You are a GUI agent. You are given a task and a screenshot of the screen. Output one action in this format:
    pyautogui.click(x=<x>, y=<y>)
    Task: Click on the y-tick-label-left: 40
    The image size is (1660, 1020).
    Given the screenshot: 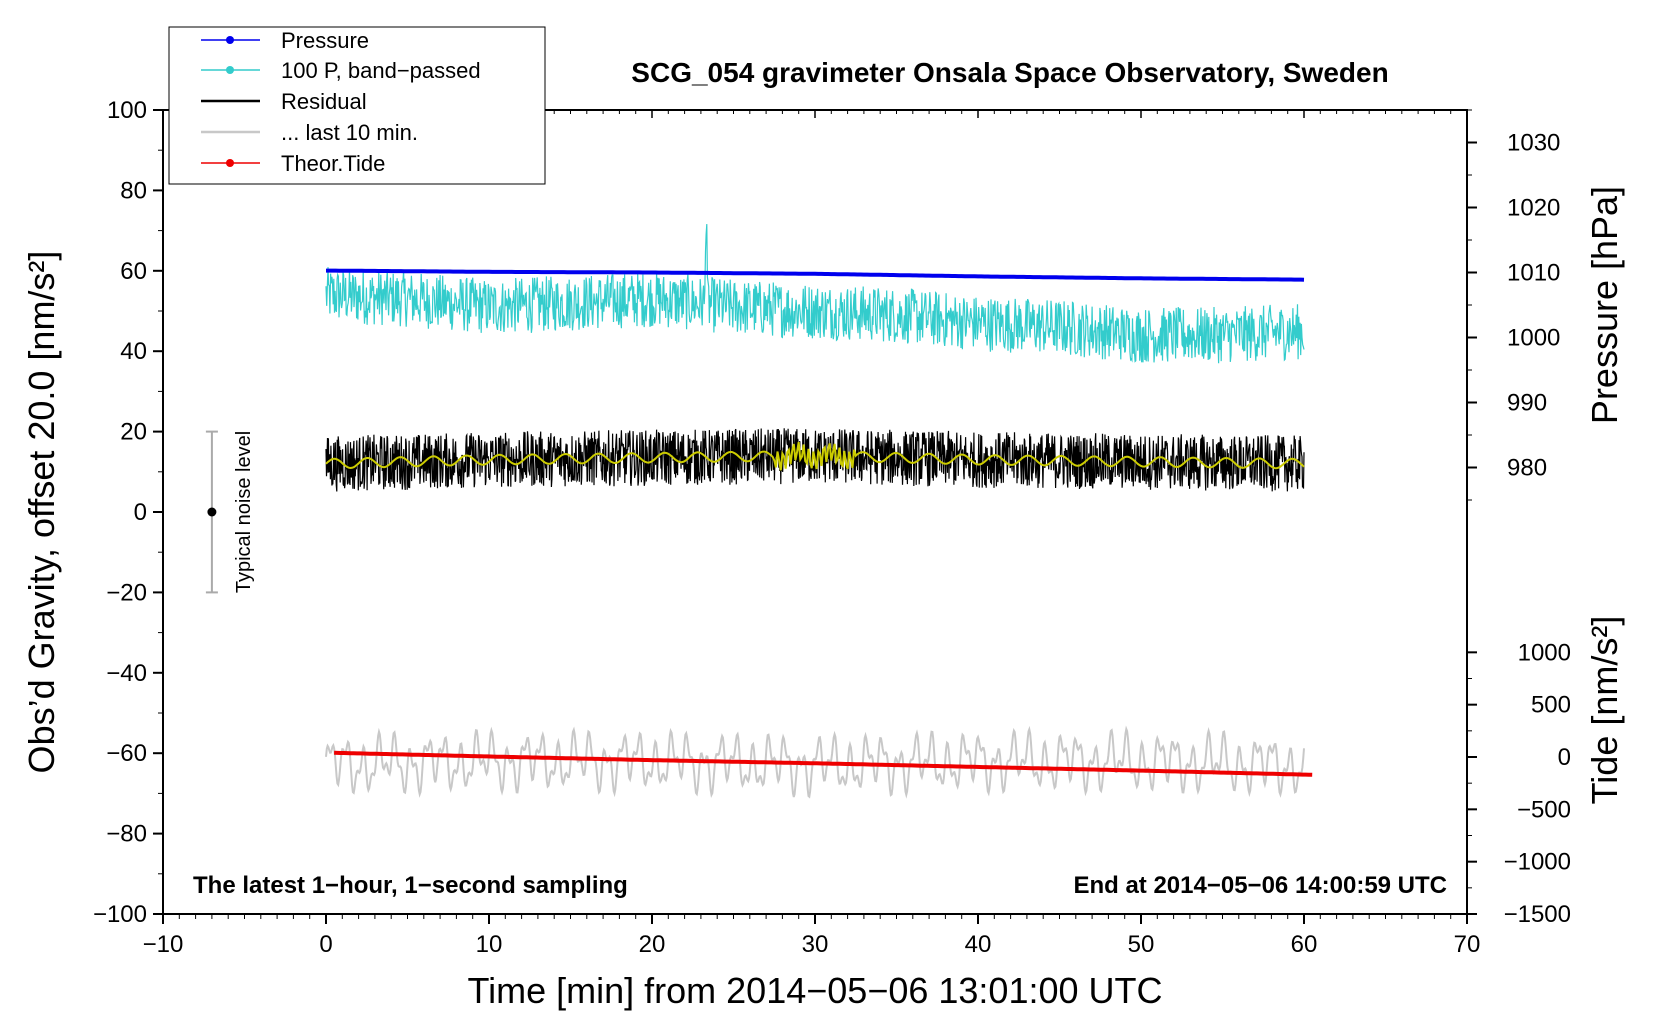 What is the action you would take?
    pyautogui.click(x=133, y=351)
    